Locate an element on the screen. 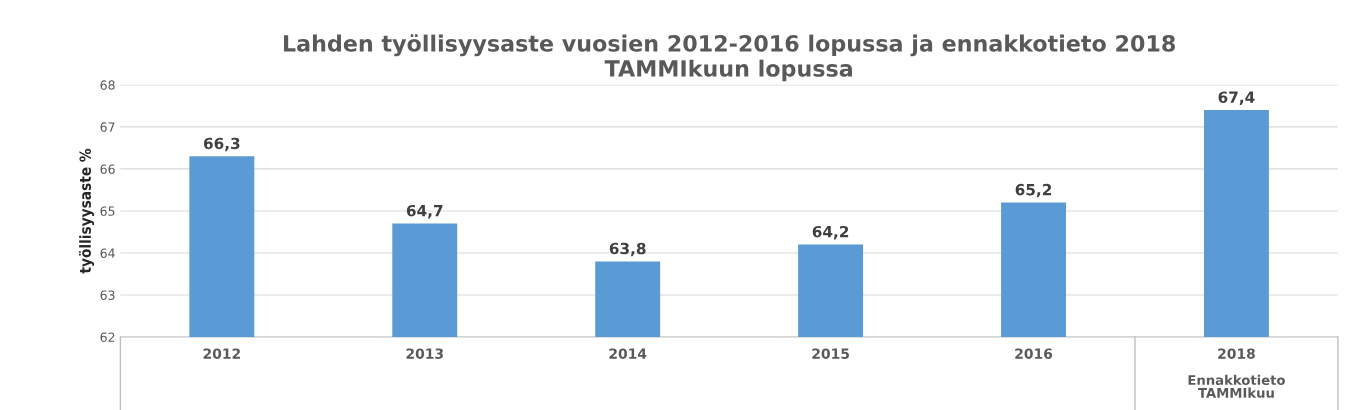 The width and height of the screenshot is (1368, 410). x-tick-label: 2015 is located at coordinates (830, 353).